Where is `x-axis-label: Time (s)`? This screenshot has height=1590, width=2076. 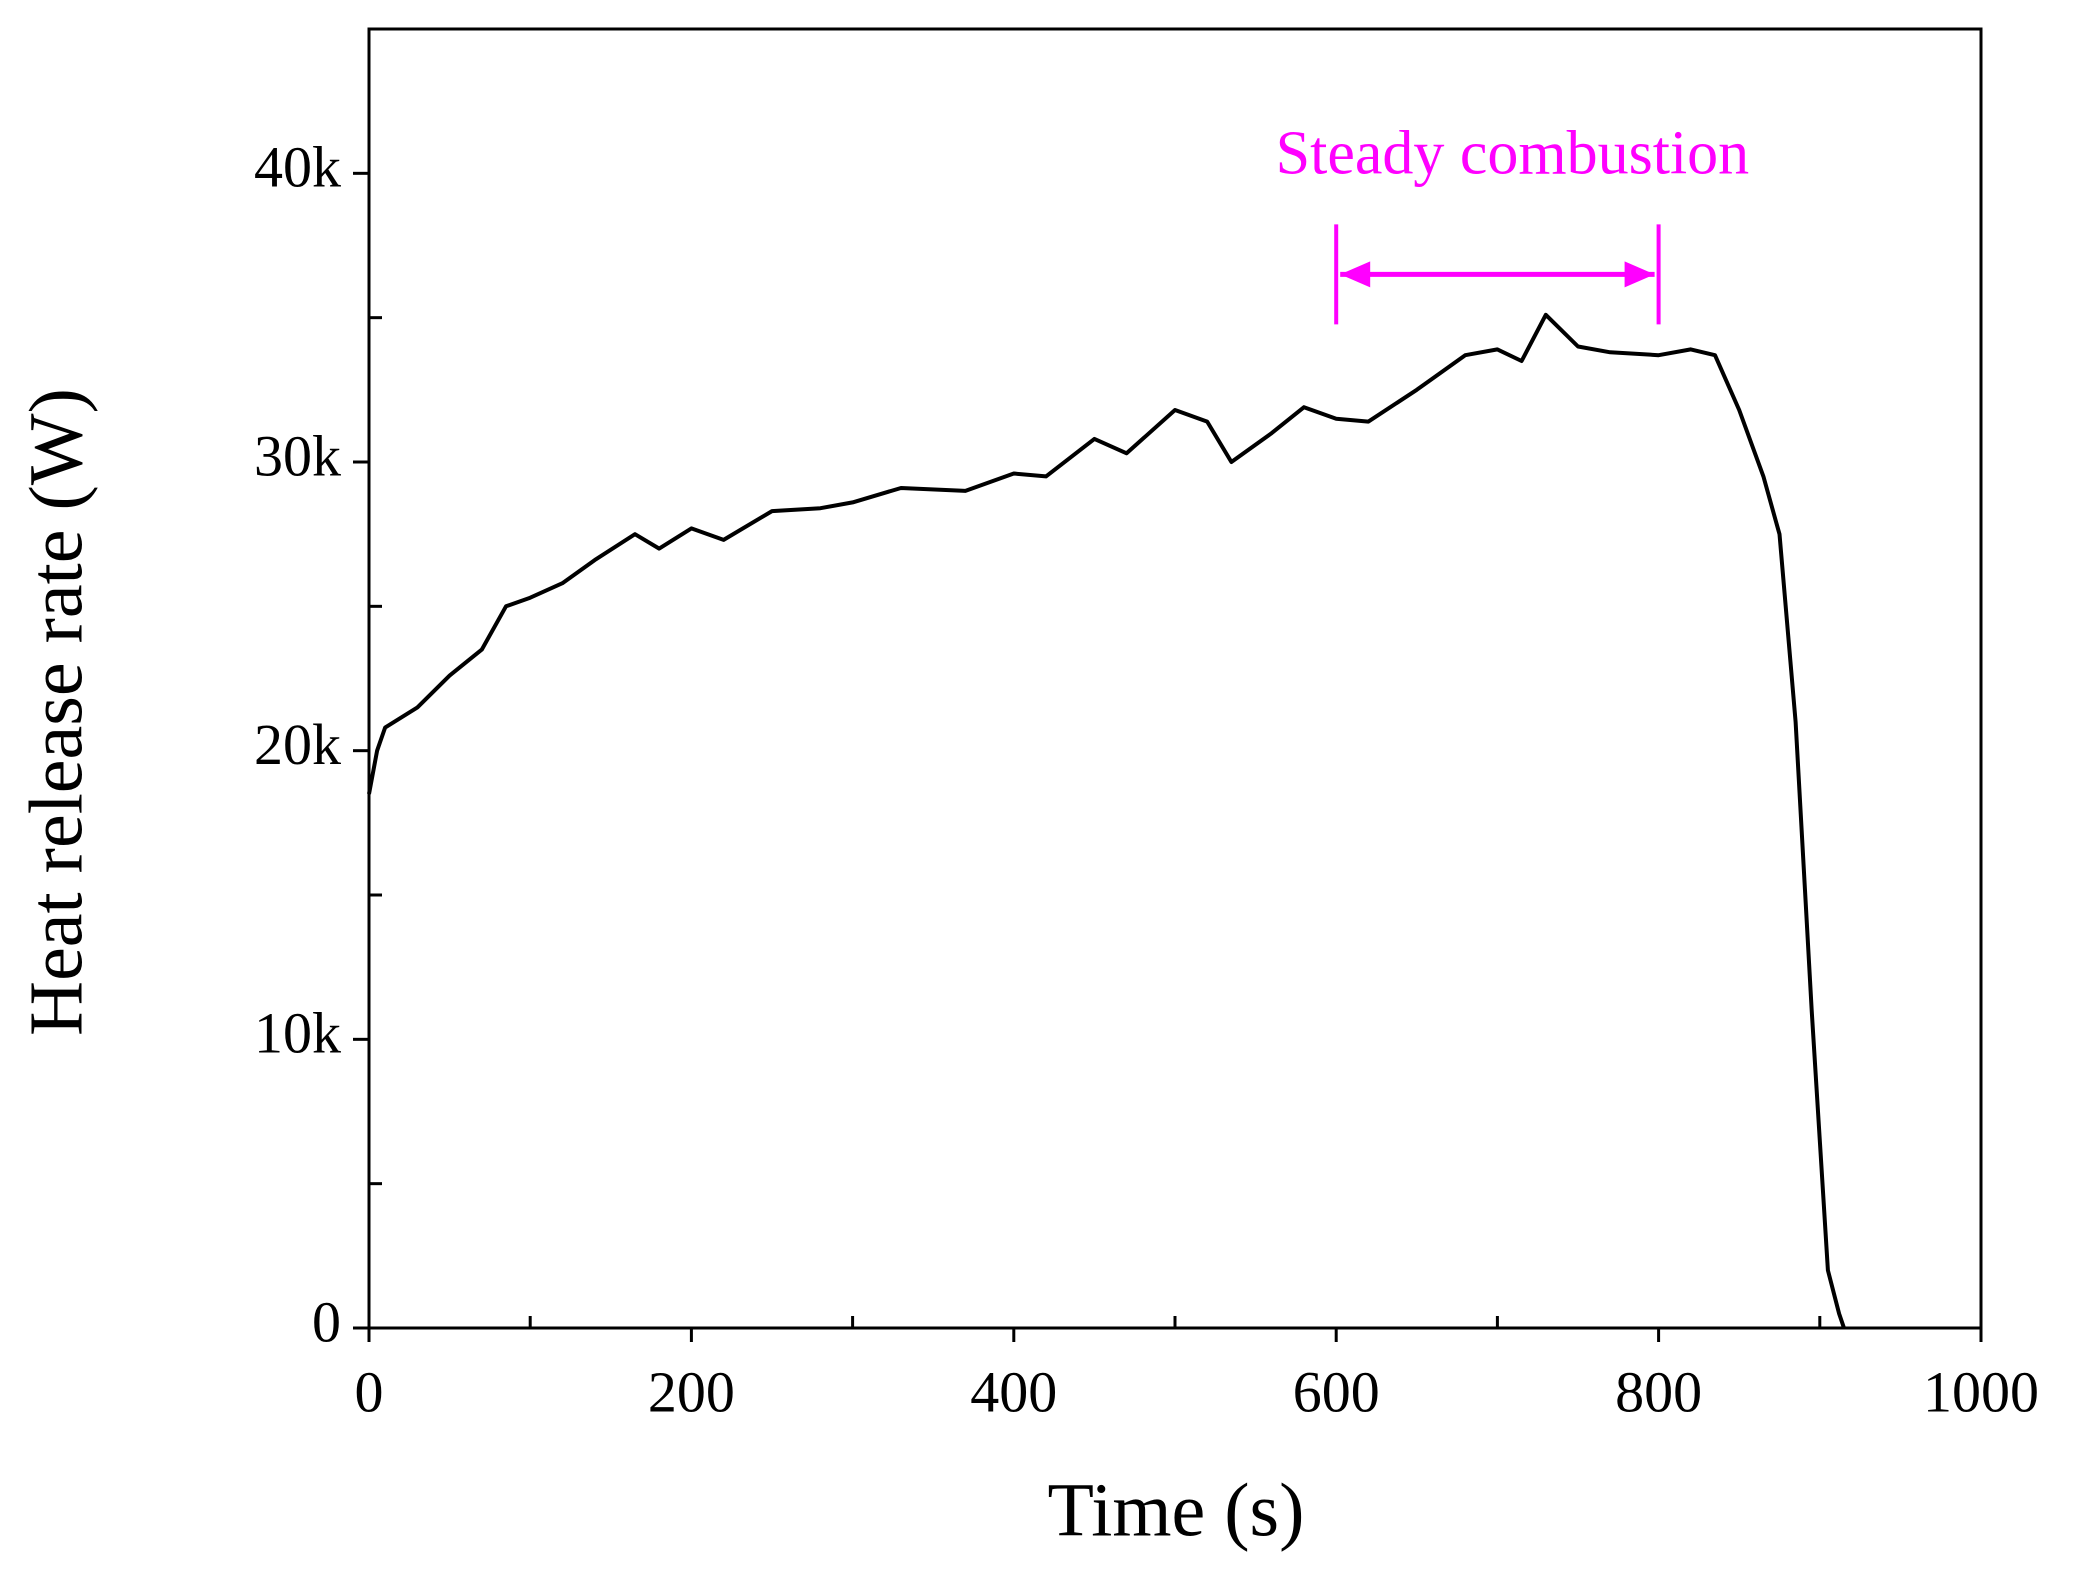 x-axis-label: Time (s) is located at coordinates (1176, 1510).